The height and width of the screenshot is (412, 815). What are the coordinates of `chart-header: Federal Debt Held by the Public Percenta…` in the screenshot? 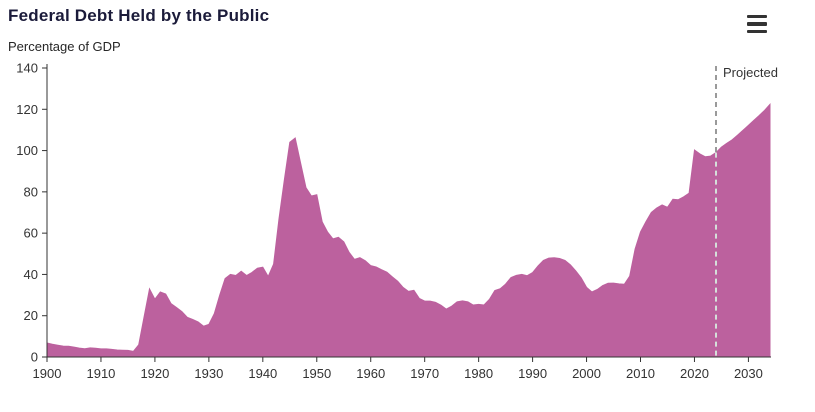 It's located at (138, 30).